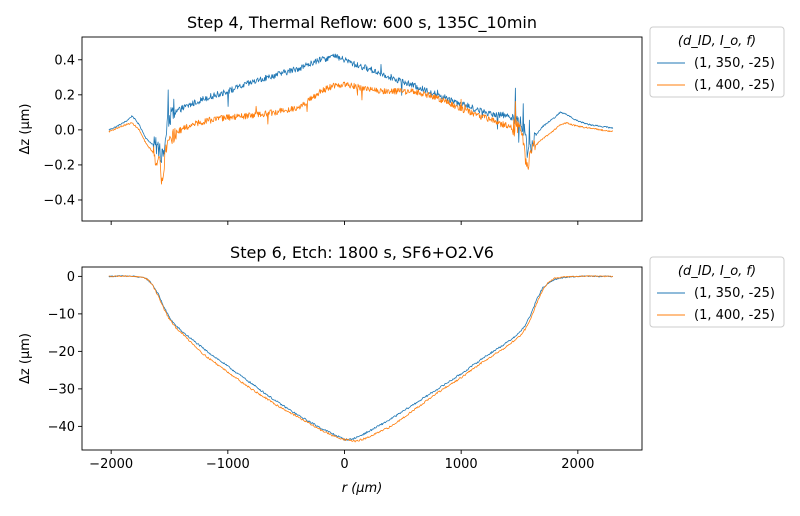 Image resolution: width=800 pixels, height=516 pixels. Describe the element at coordinates (344, 464) in the screenshot. I see `x-tick-label: 0` at that location.